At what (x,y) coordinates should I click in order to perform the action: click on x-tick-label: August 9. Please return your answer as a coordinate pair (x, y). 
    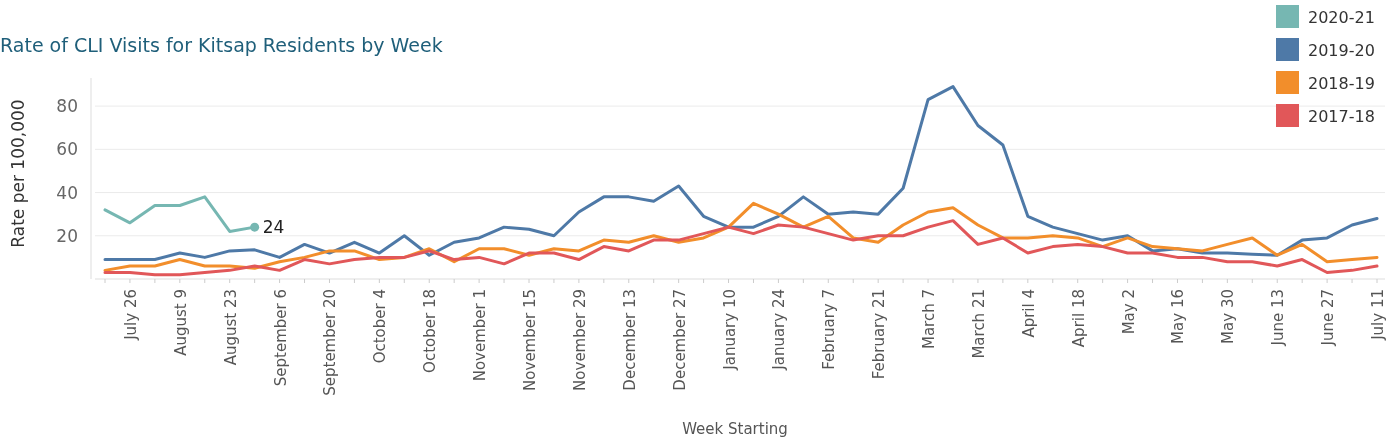
    Looking at the image, I should click on (180, 322).